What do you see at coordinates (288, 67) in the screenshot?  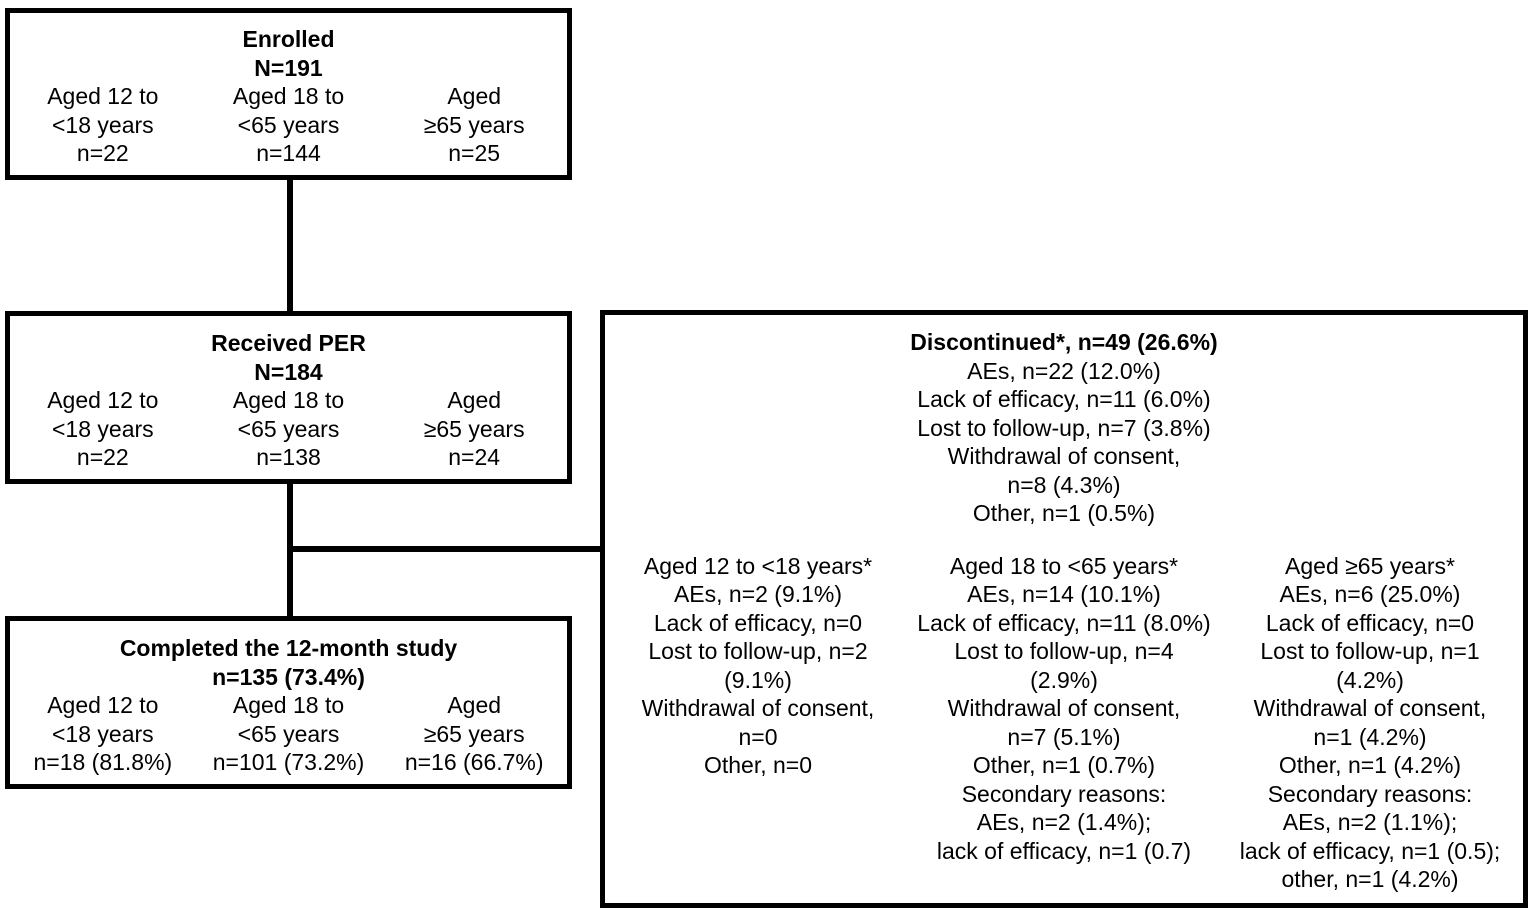 I see `text-line: N=191` at bounding box center [288, 67].